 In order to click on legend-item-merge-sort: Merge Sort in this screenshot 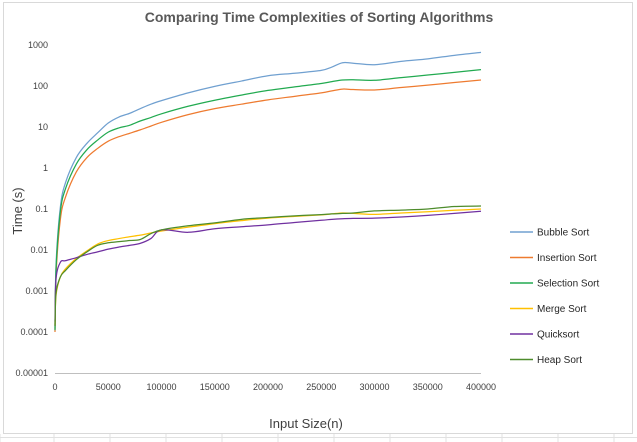, I will do `click(548, 309)`.